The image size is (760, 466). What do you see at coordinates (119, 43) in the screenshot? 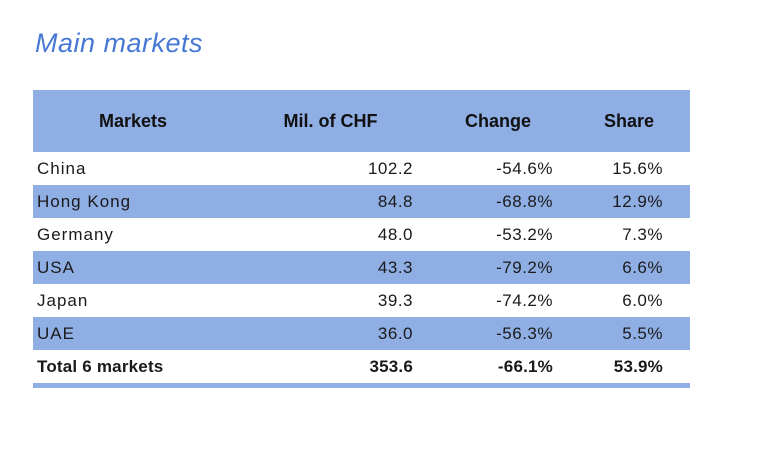
I see `page-title: Main markets` at bounding box center [119, 43].